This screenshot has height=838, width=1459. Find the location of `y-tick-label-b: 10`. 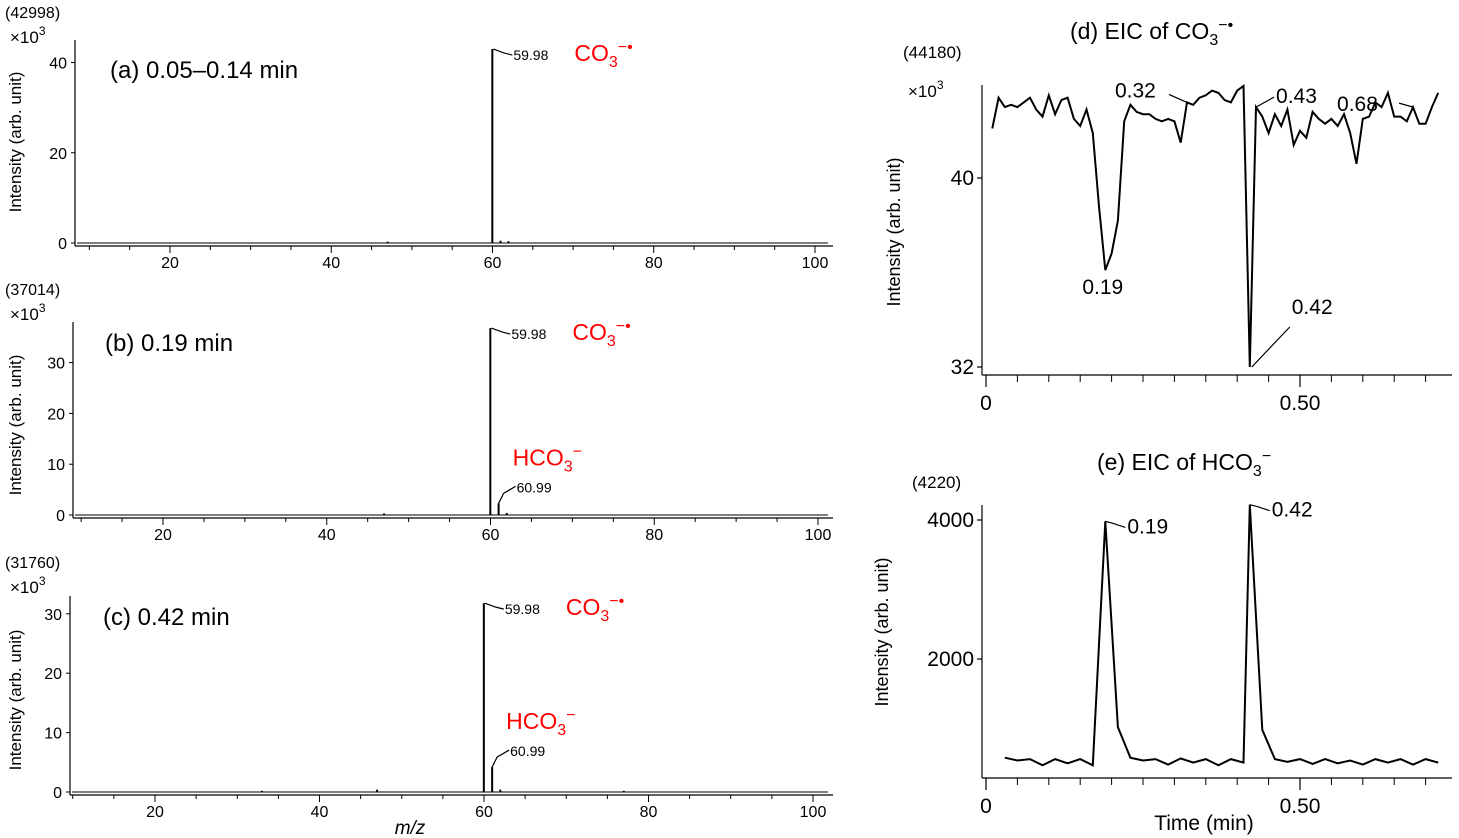

y-tick-label-b: 10 is located at coordinates (56, 465).